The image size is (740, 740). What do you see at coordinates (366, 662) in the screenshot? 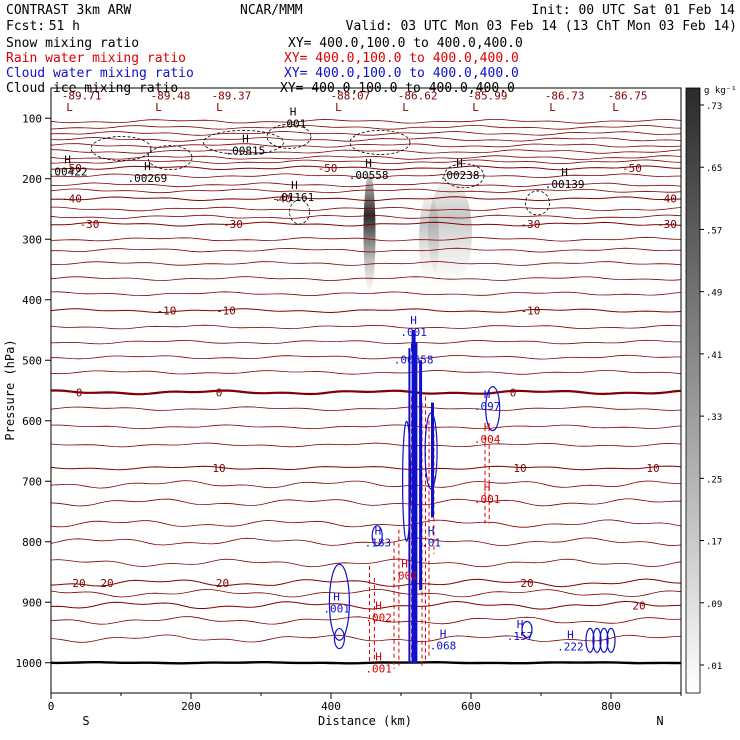
I see `surface-line` at bounding box center [366, 662].